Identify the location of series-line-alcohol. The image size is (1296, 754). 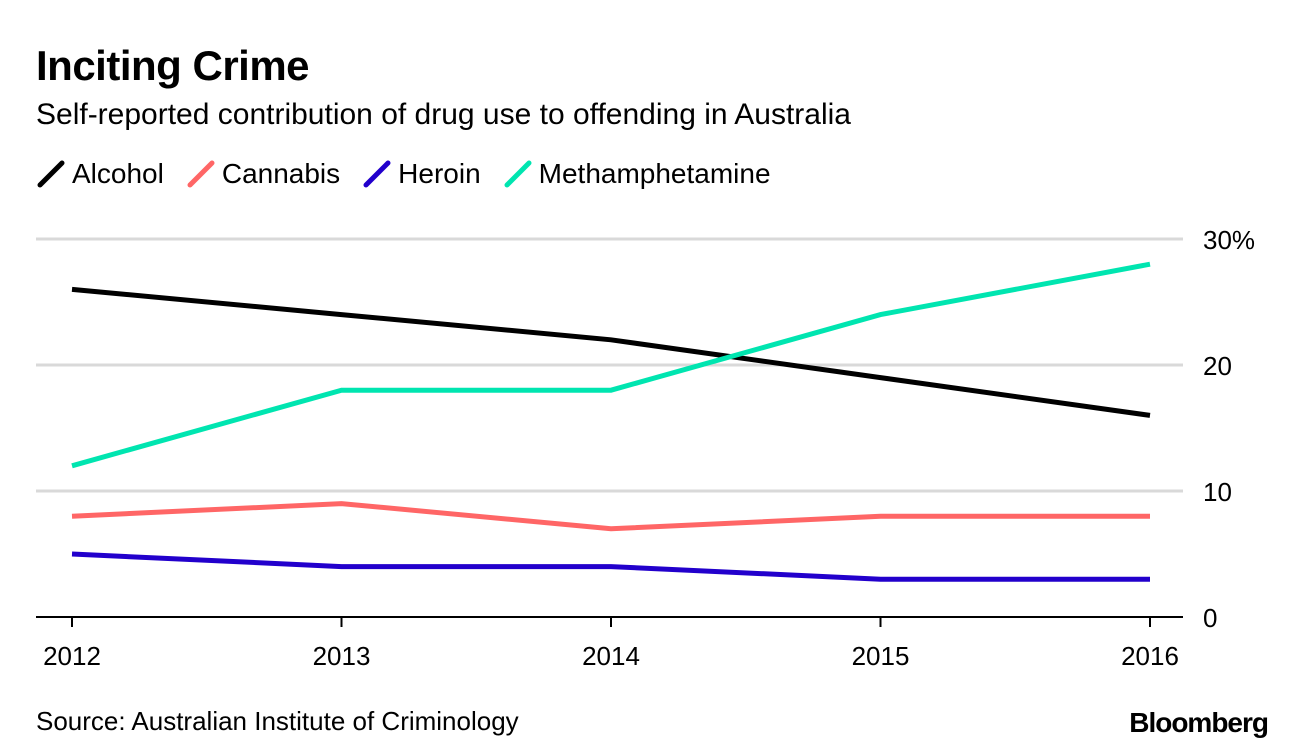
(611, 352).